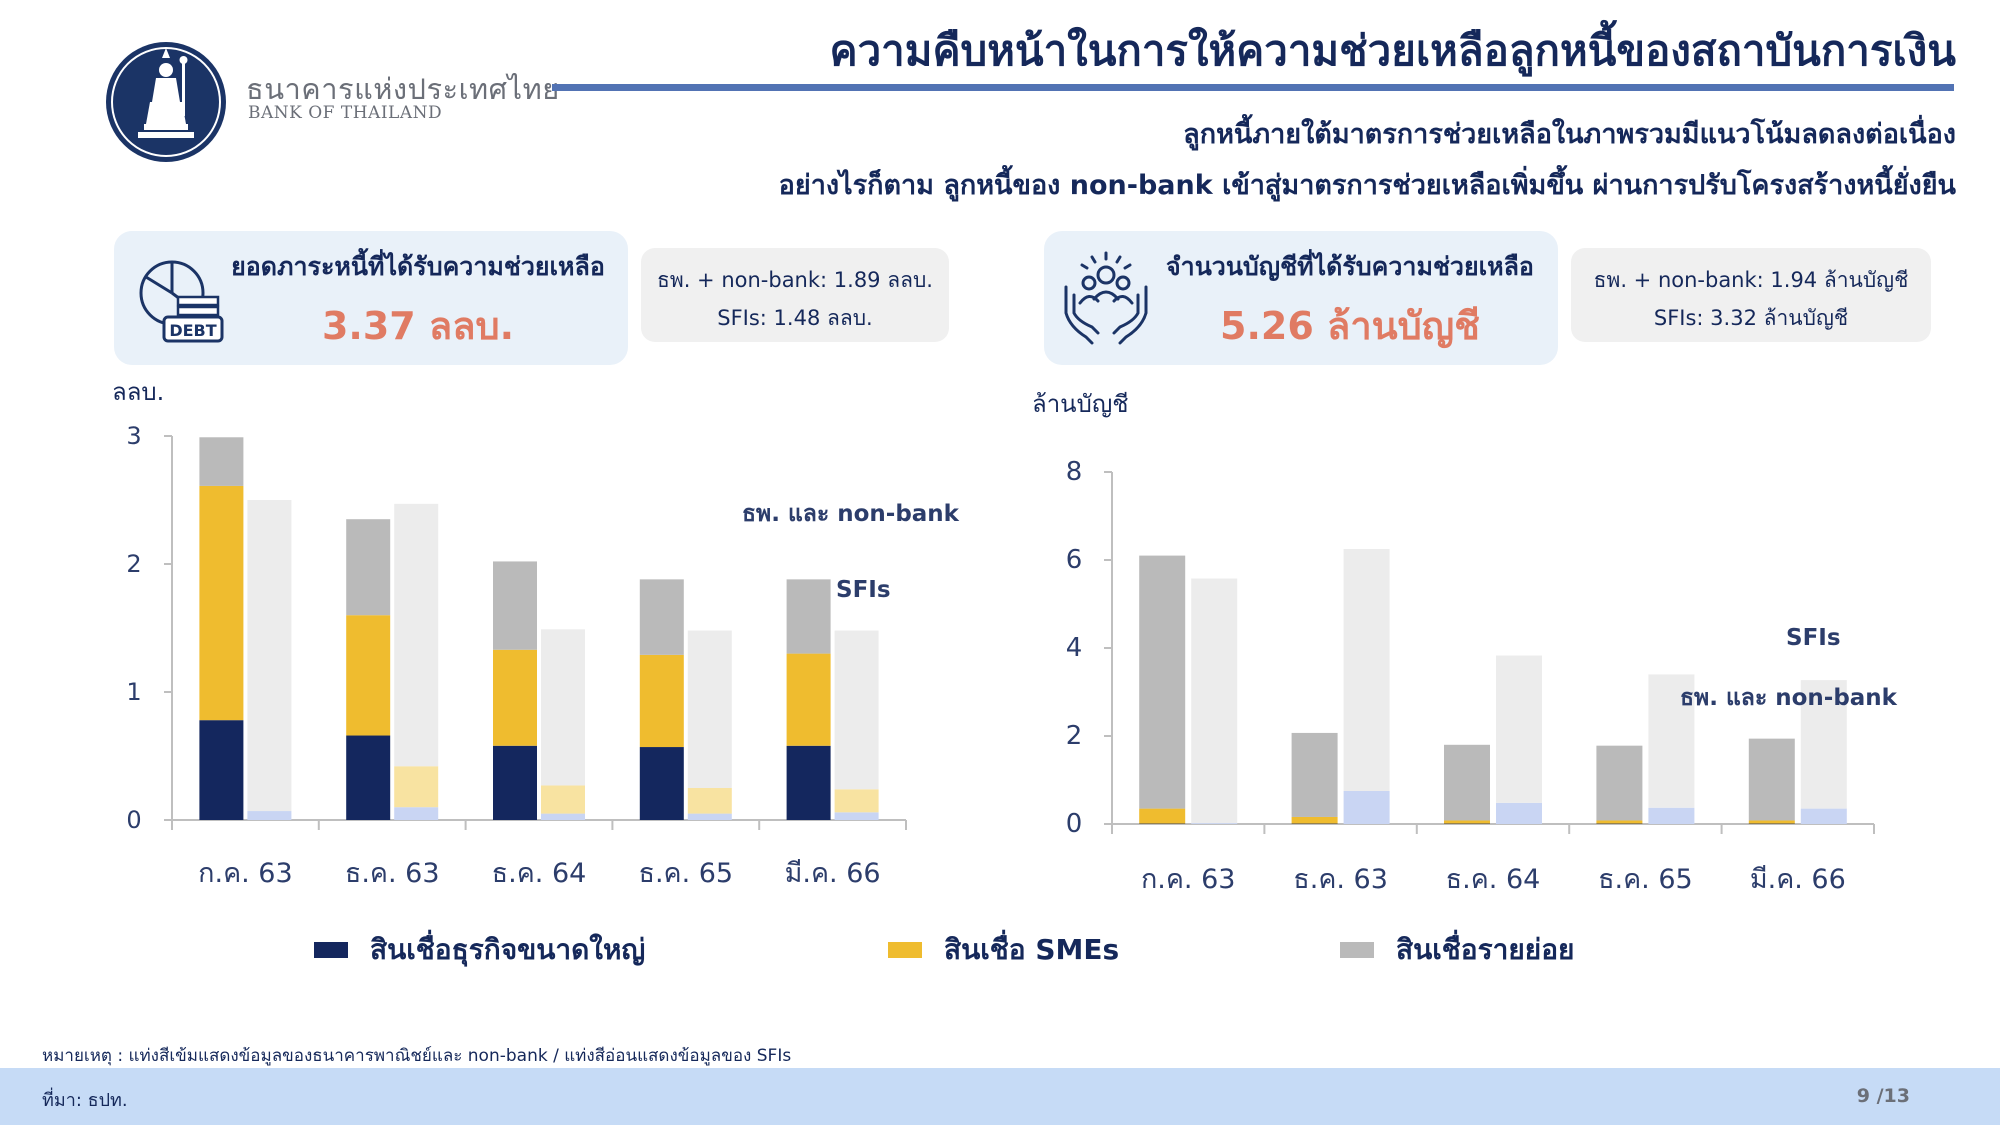  Describe the element at coordinates (85, 1100) in the screenshot. I see `source-note: ที่มา: ธปท.` at that location.